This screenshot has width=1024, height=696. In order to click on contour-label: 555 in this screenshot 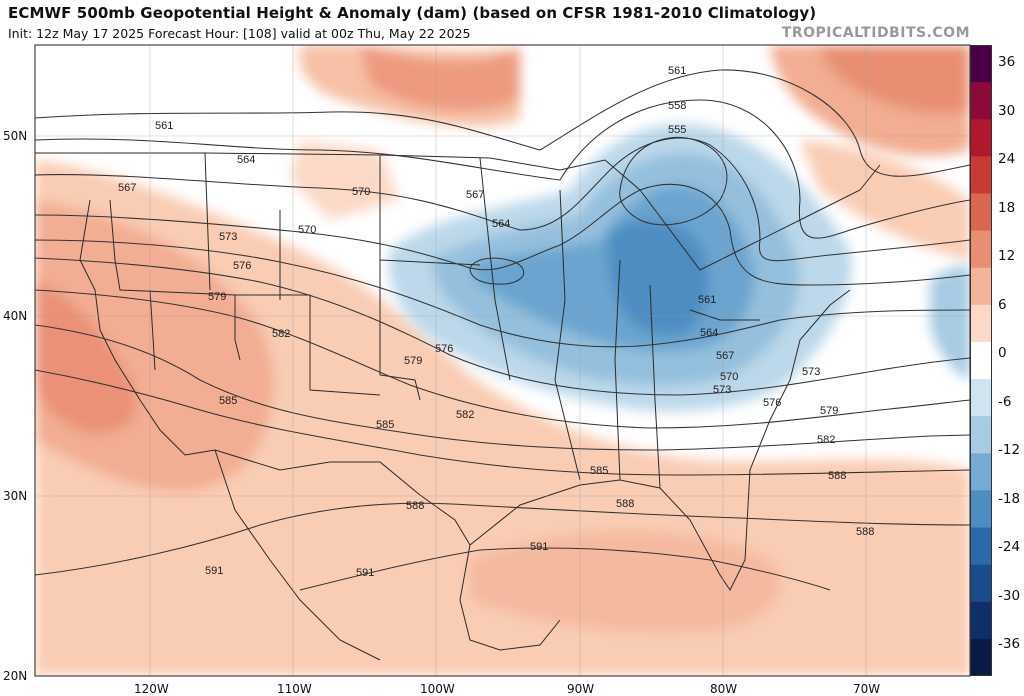, I will do `click(677, 130)`.